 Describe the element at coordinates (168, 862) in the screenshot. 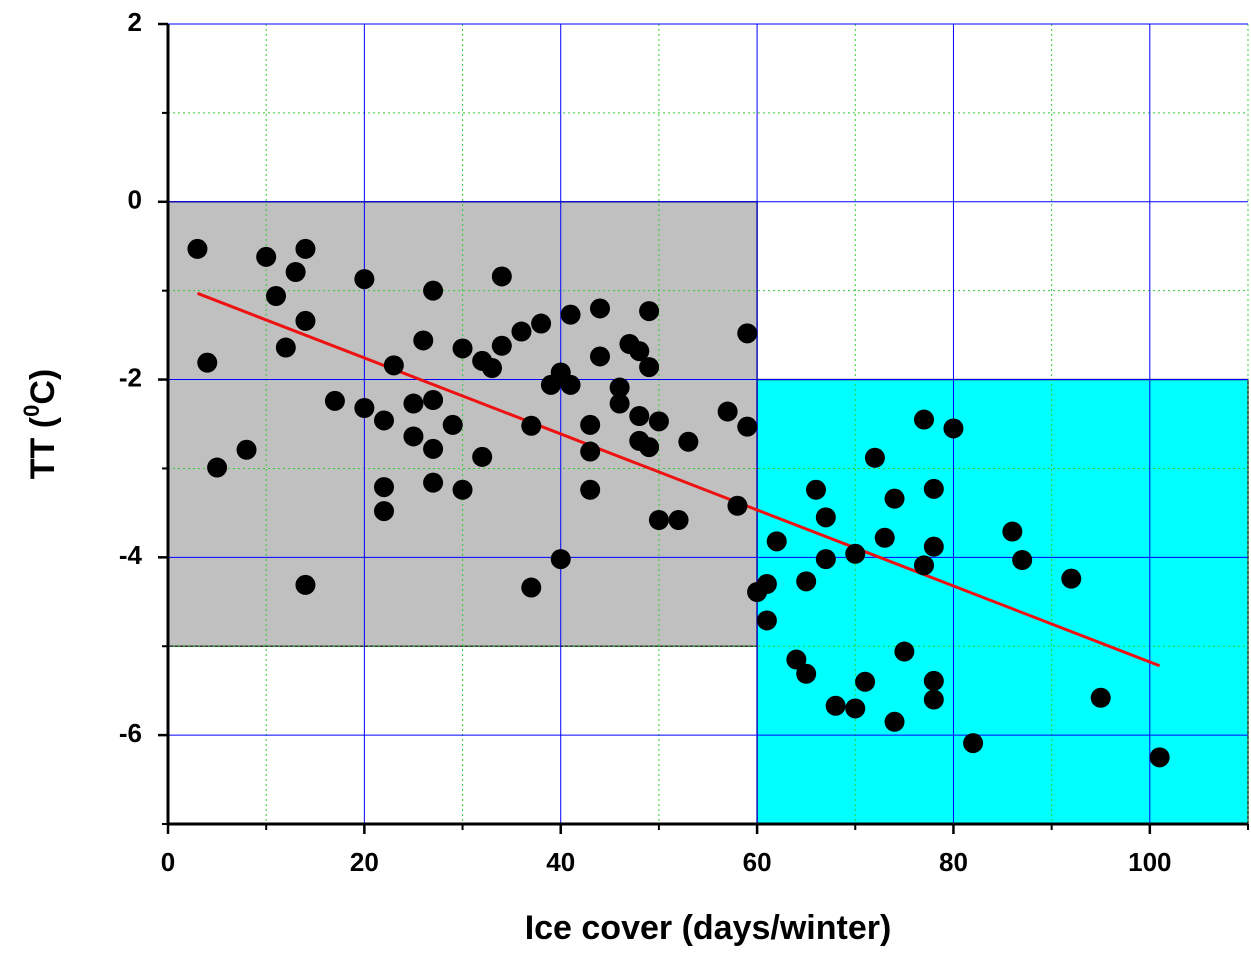

I see `x-tick-label: 0` at that location.